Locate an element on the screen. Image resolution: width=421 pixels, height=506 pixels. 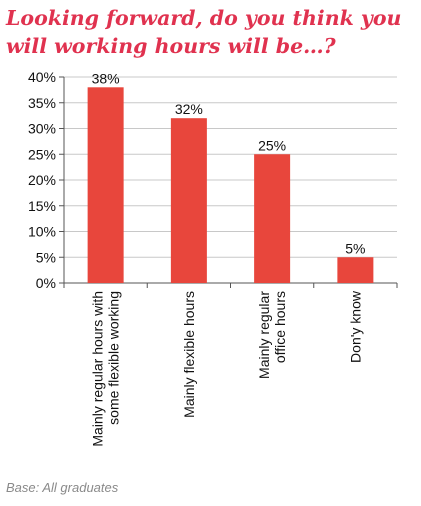
x-category-label: Mainly regular hours with is located at coordinates (98, 369).